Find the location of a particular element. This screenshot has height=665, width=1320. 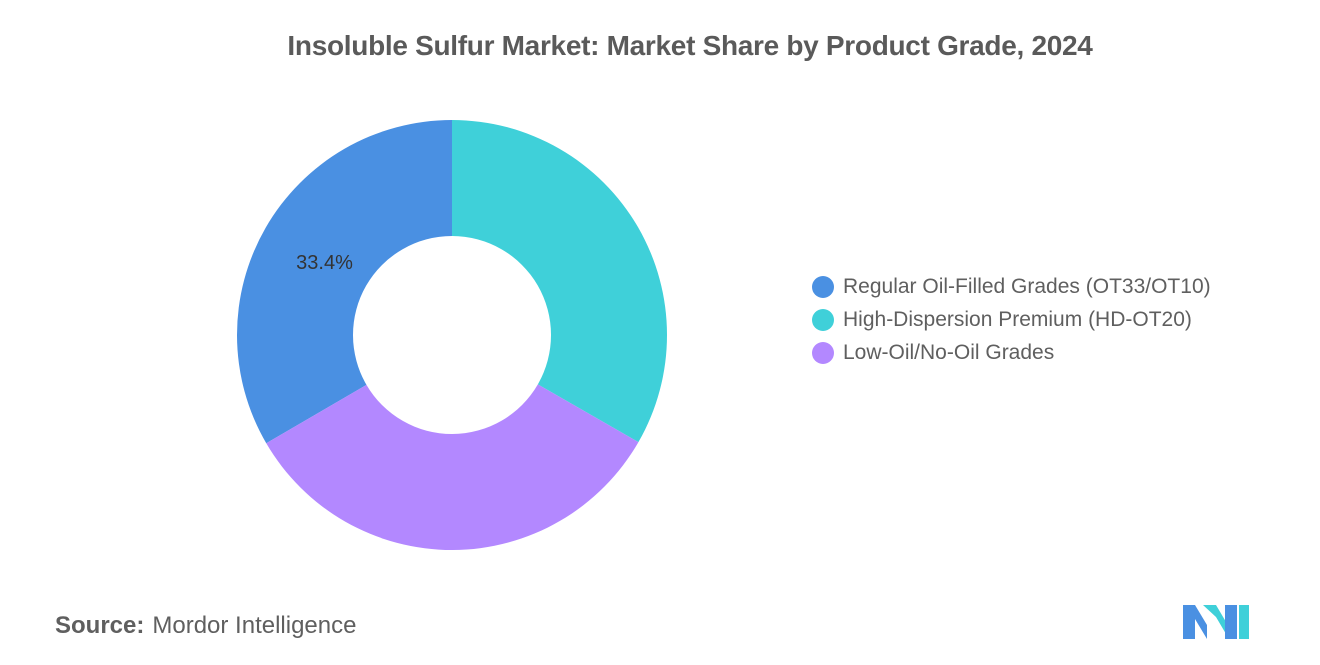

legend-item-low-oil: Low-Oil/No-Oil Grades is located at coordinates (1011, 352).